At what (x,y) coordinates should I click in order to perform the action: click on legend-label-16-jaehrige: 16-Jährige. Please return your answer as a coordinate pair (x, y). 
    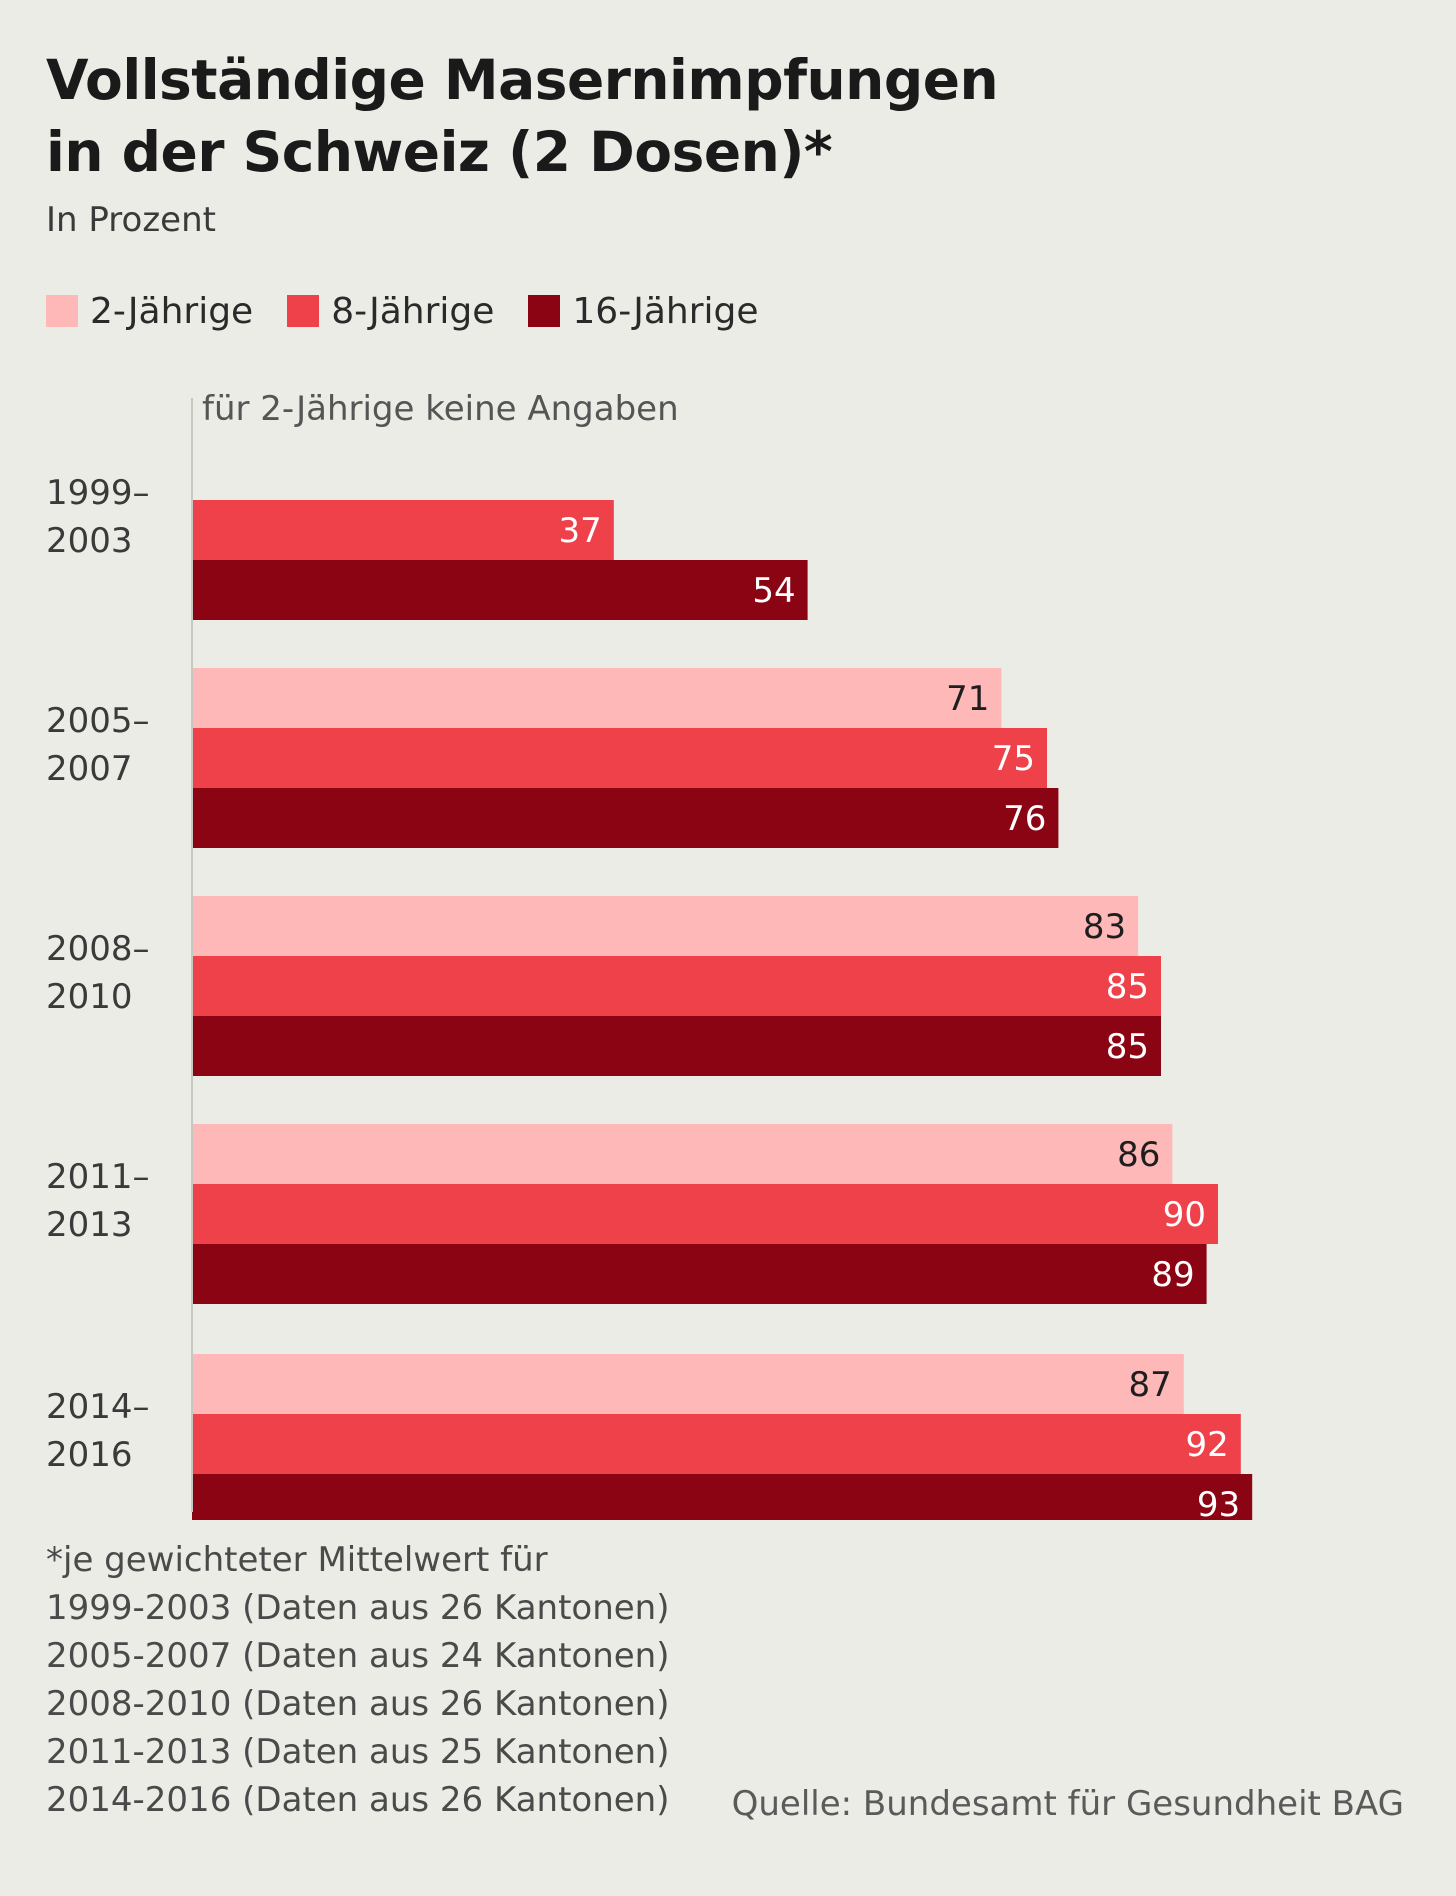
    Looking at the image, I should click on (665, 311).